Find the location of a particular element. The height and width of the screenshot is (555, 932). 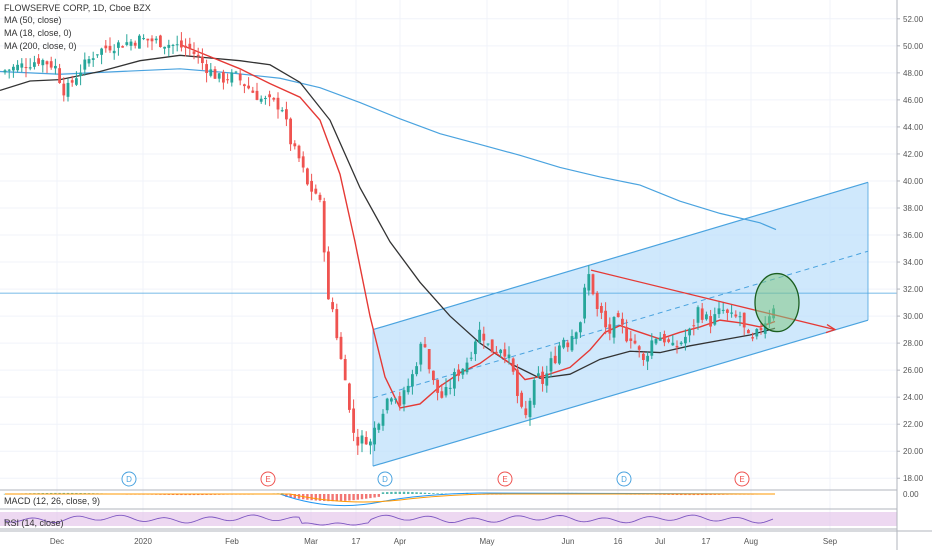

legend-ma18: MA (18, close, 0) is located at coordinates (38, 33).